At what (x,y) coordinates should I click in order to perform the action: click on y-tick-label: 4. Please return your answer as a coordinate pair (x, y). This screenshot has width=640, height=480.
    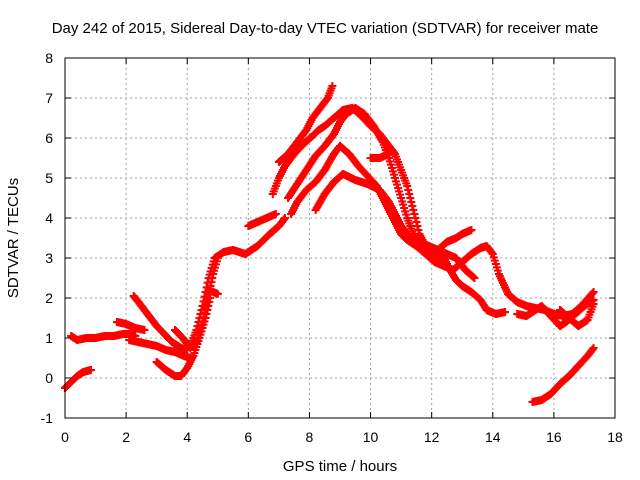
    Looking at the image, I should click on (49, 218).